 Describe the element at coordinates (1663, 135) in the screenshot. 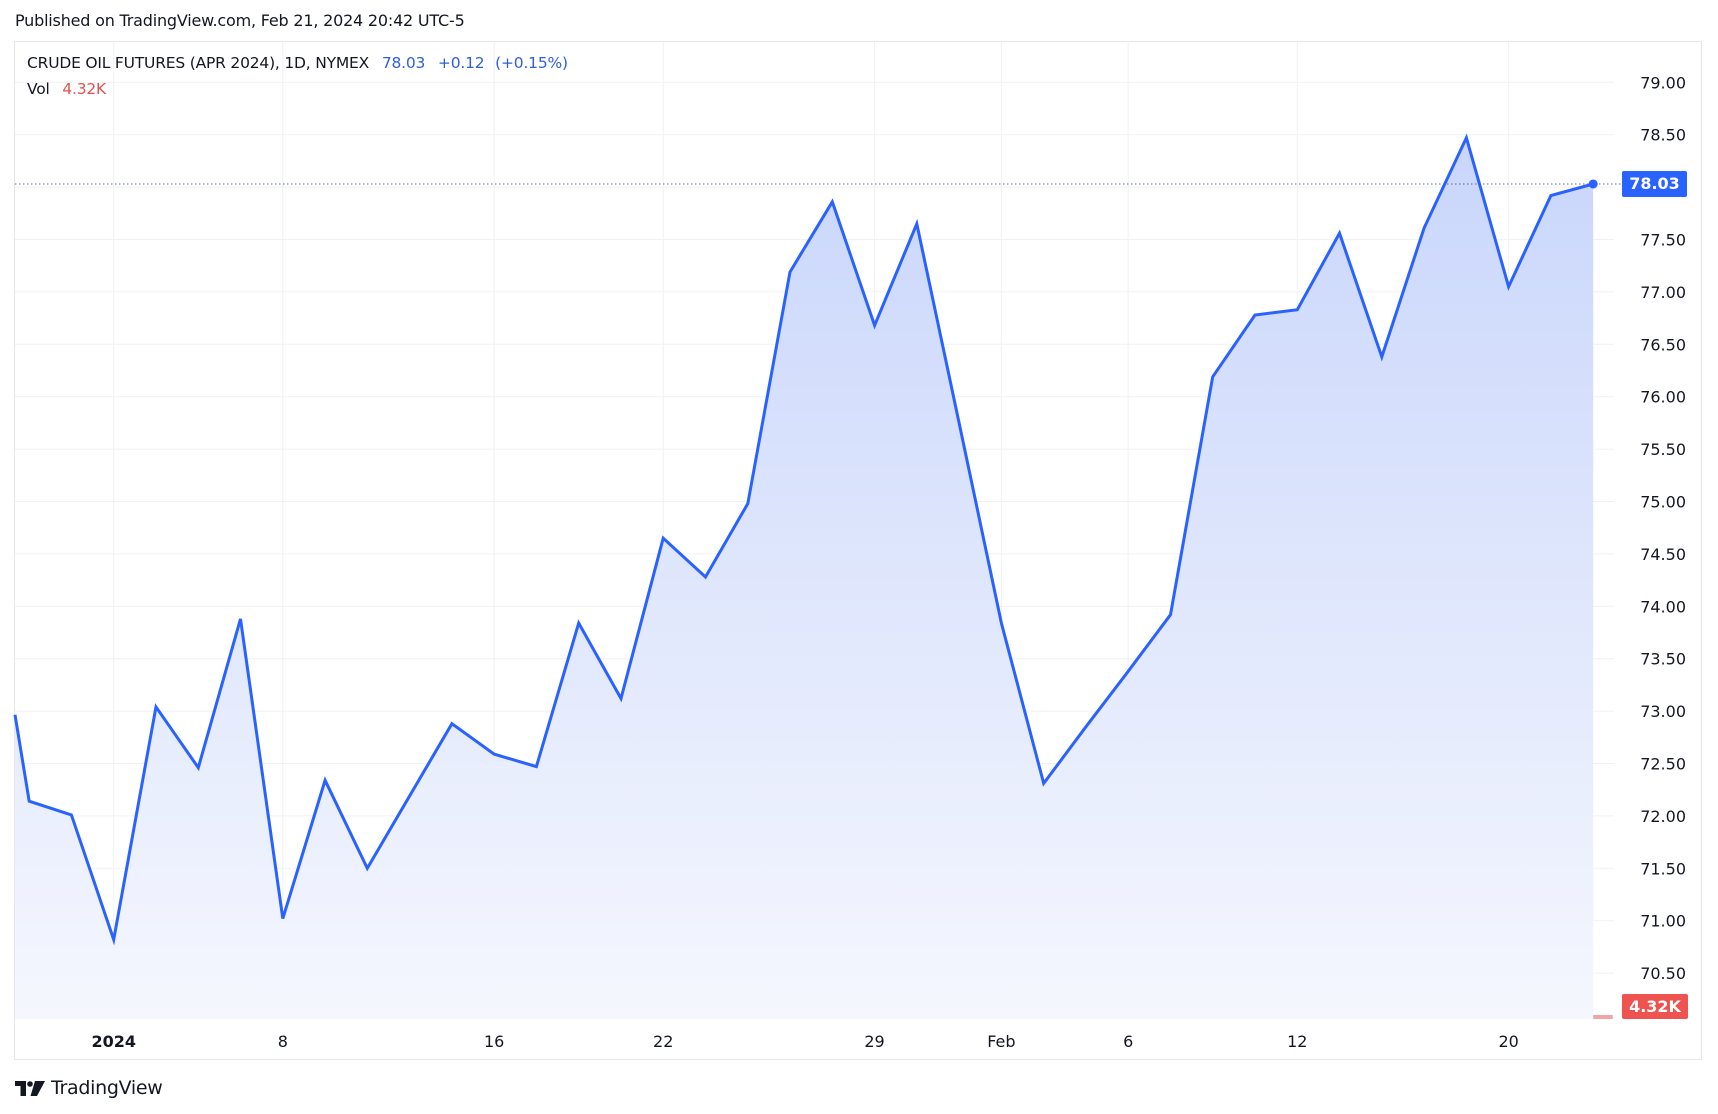

I see `price-tick-label: 78.50` at that location.